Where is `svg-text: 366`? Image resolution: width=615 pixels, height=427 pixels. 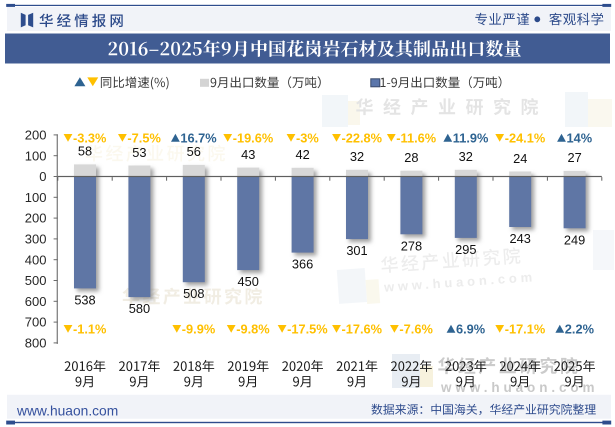
svg-text: 366 is located at coordinates (302, 264).